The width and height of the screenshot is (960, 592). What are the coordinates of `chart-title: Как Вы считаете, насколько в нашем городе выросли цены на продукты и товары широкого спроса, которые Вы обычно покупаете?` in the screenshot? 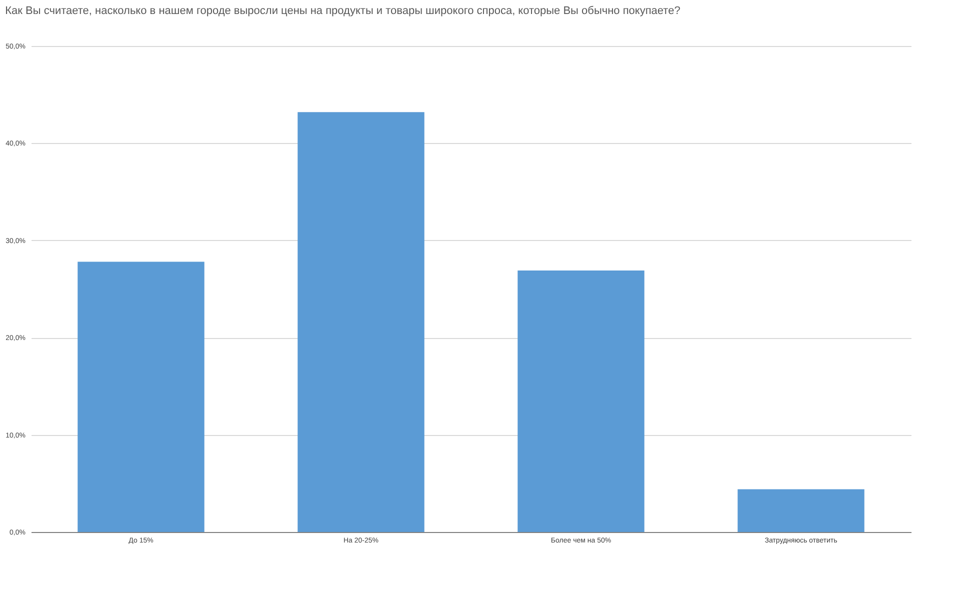 It's located at (342, 11).